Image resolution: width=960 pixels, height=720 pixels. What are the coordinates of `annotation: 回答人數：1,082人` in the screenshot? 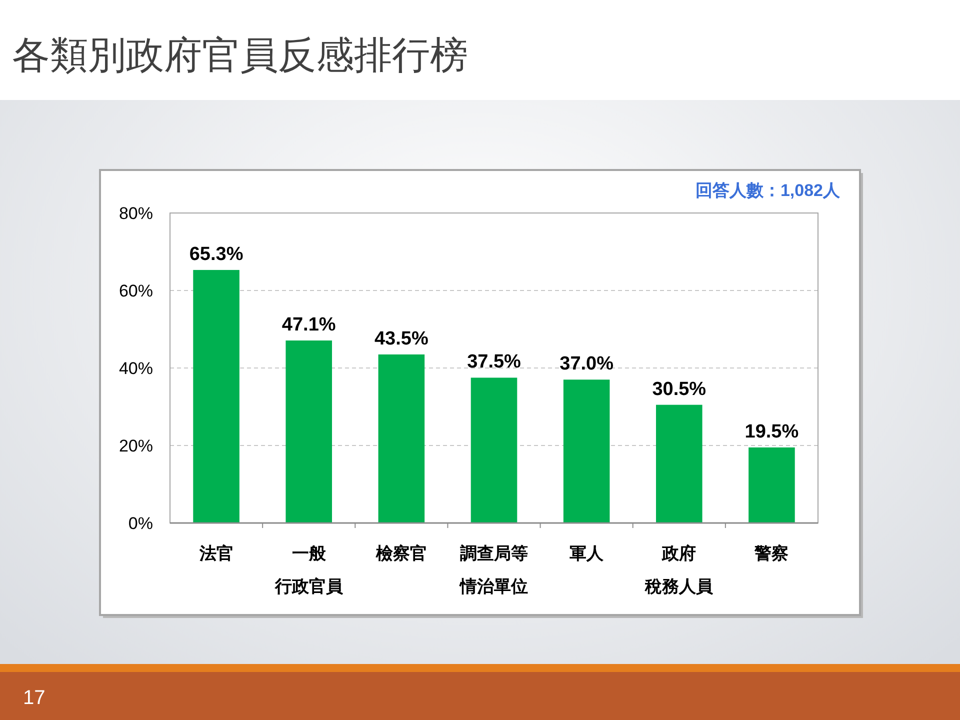 It's located at (767, 190).